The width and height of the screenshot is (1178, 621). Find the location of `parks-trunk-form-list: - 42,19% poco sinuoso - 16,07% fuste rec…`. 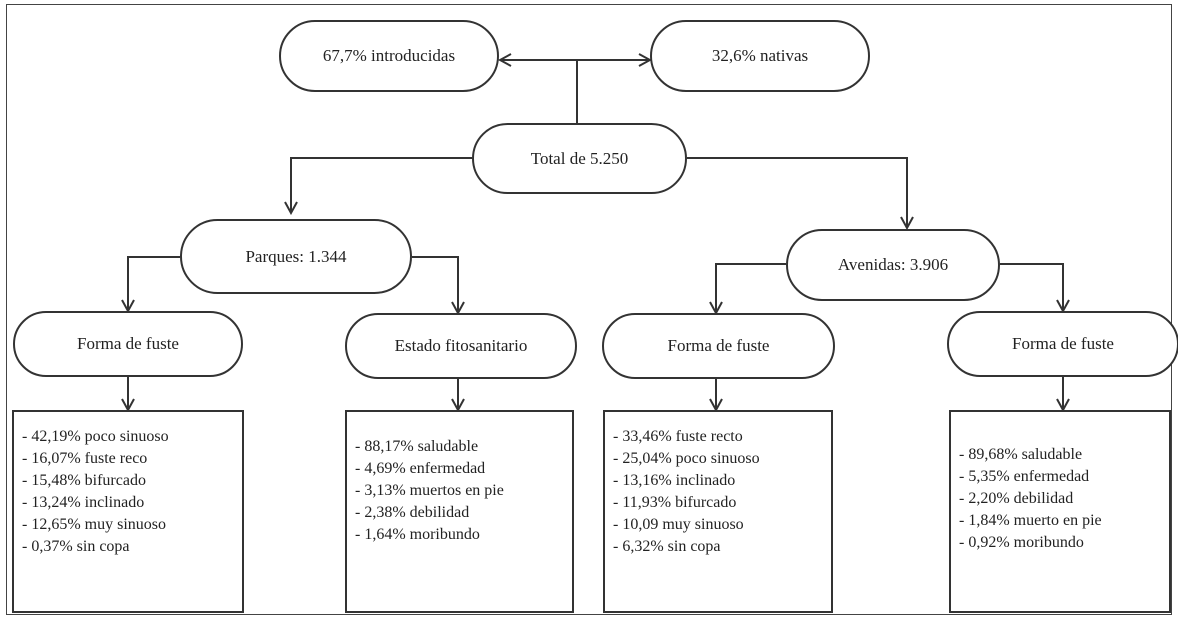

parks-trunk-form-list: - 42,19% poco sinuoso - 16,07% fuste rec… is located at coordinates (128, 511).